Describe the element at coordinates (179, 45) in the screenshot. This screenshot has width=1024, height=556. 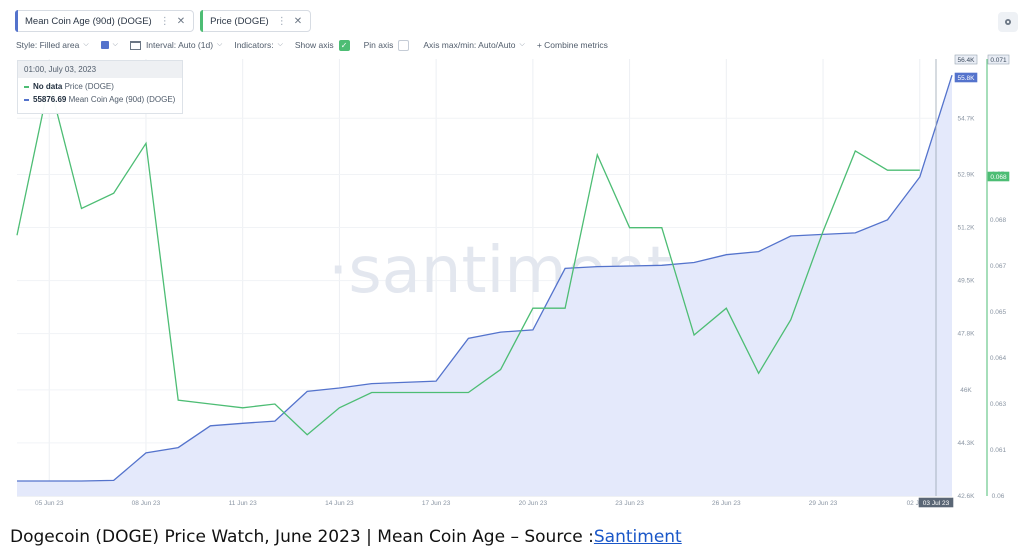
I see `interval-select: Interval: Auto (1d)` at that location.